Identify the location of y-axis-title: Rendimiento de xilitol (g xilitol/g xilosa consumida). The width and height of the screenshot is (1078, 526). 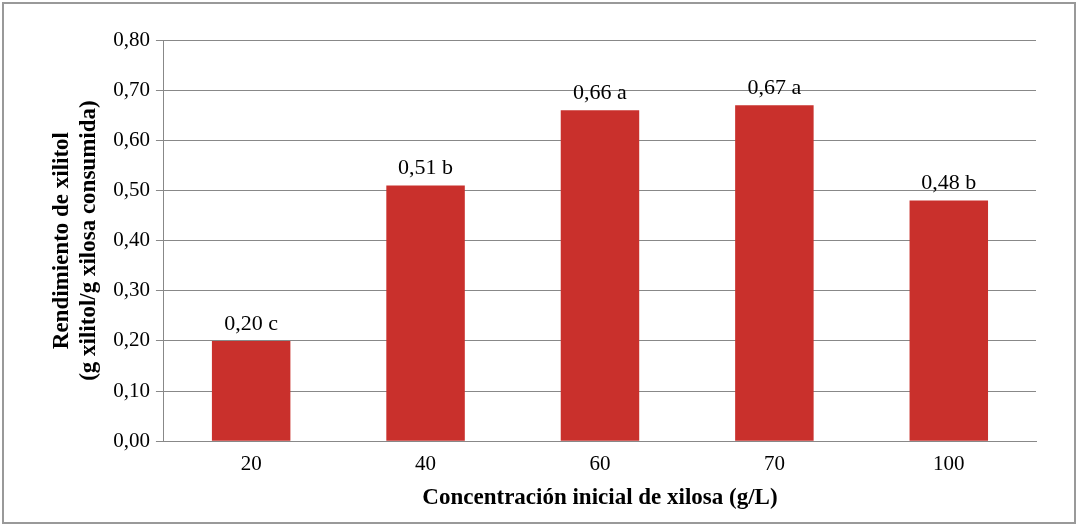
(74, 240).